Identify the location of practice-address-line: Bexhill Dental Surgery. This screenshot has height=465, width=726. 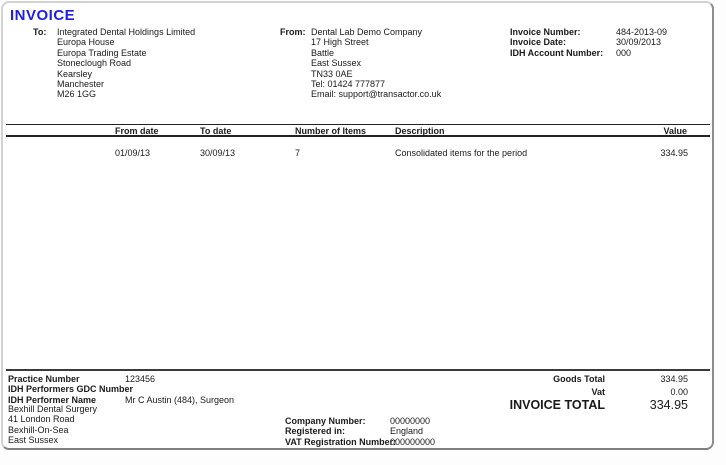
(53, 409).